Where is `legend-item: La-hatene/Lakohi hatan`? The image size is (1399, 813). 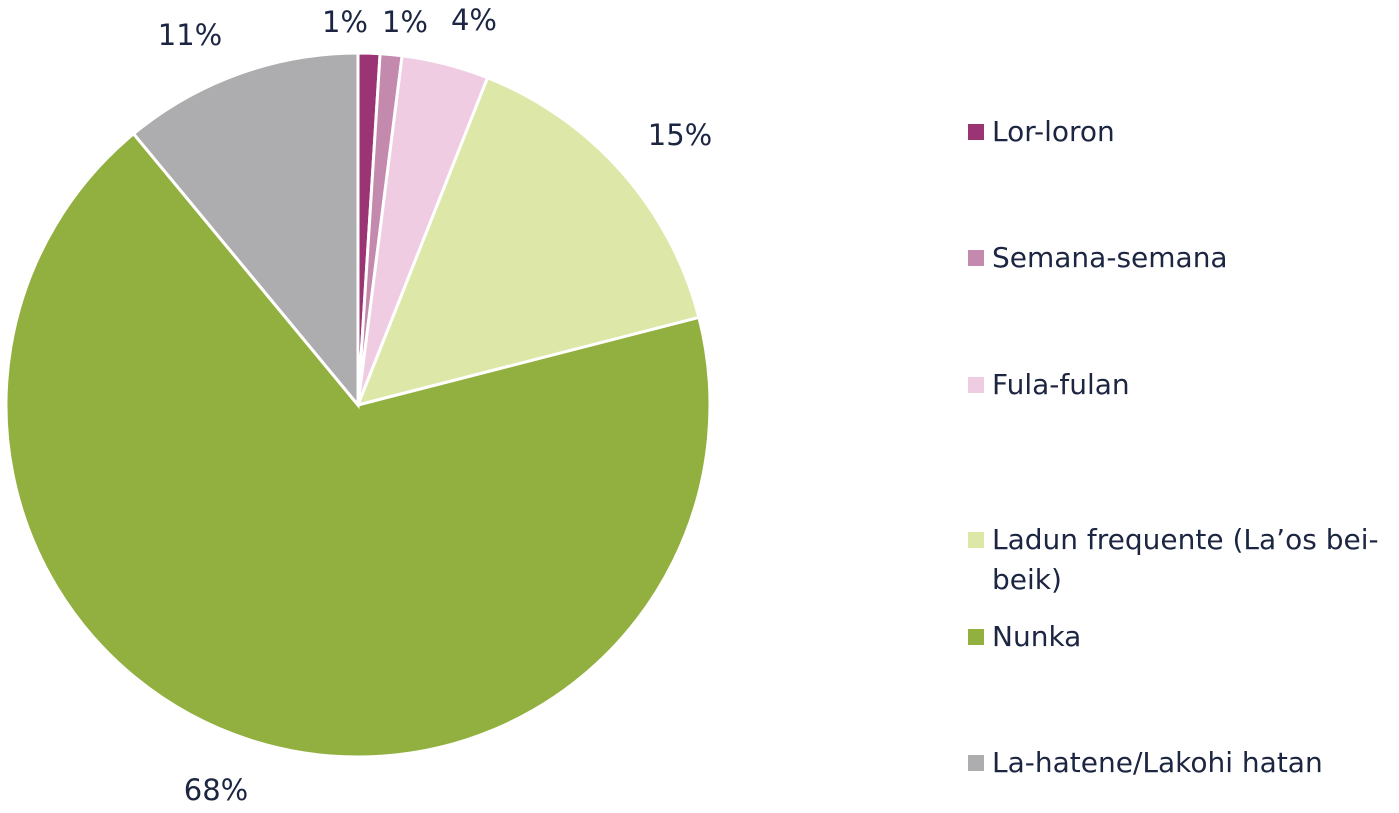
legend-item: La-hatene/Lakohi hatan is located at coordinates (1183, 763).